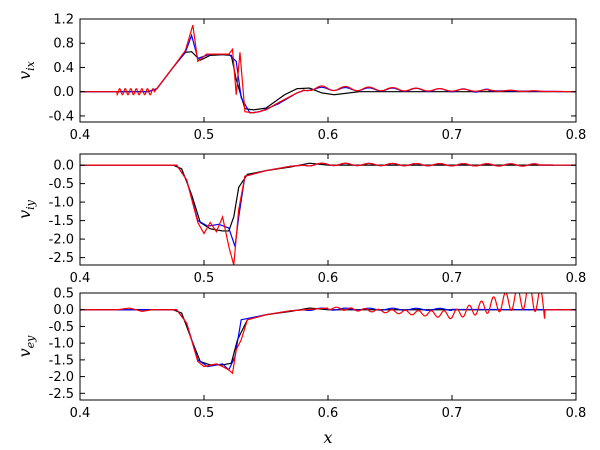 The width and height of the screenshot is (600, 450). I want to click on y-tick-label: -0.4, so click(61, 116).